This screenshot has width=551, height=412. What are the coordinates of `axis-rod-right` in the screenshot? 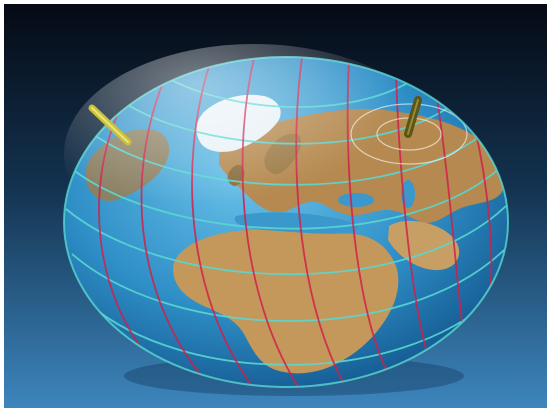 It's located at (413, 117).